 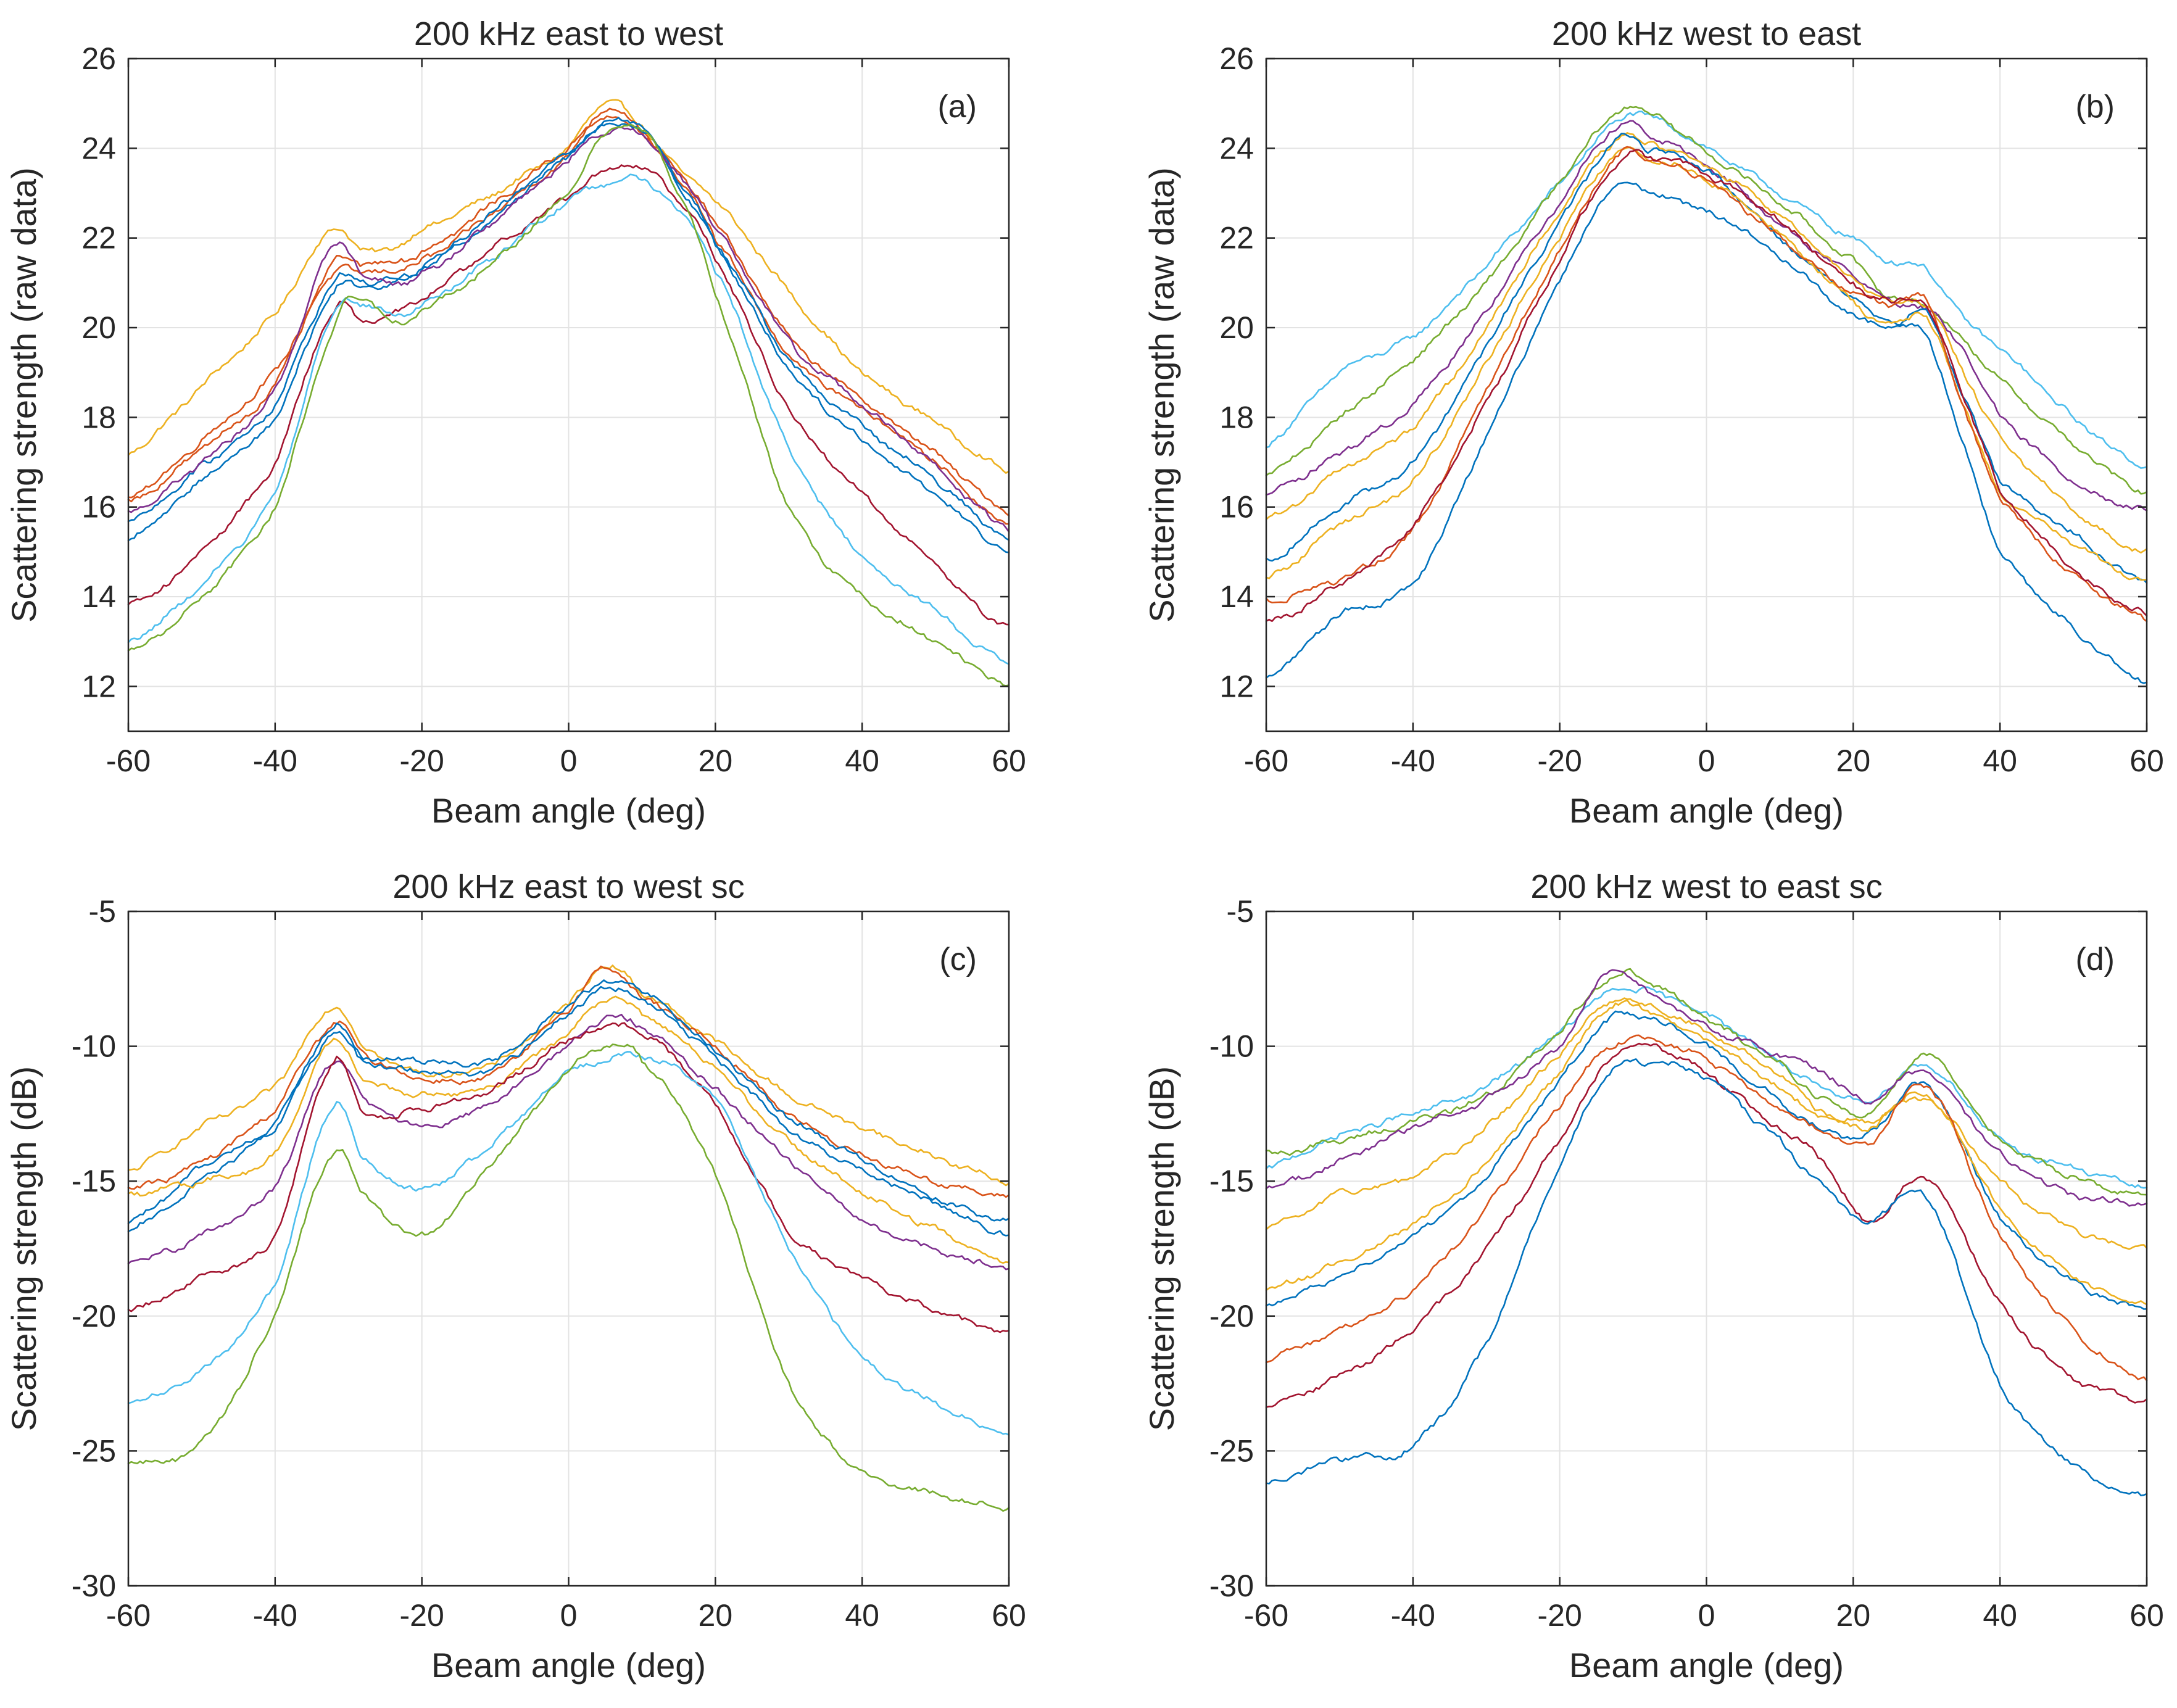 I want to click on chart-title: 200 kHz east to west sc, so click(x=568, y=887).